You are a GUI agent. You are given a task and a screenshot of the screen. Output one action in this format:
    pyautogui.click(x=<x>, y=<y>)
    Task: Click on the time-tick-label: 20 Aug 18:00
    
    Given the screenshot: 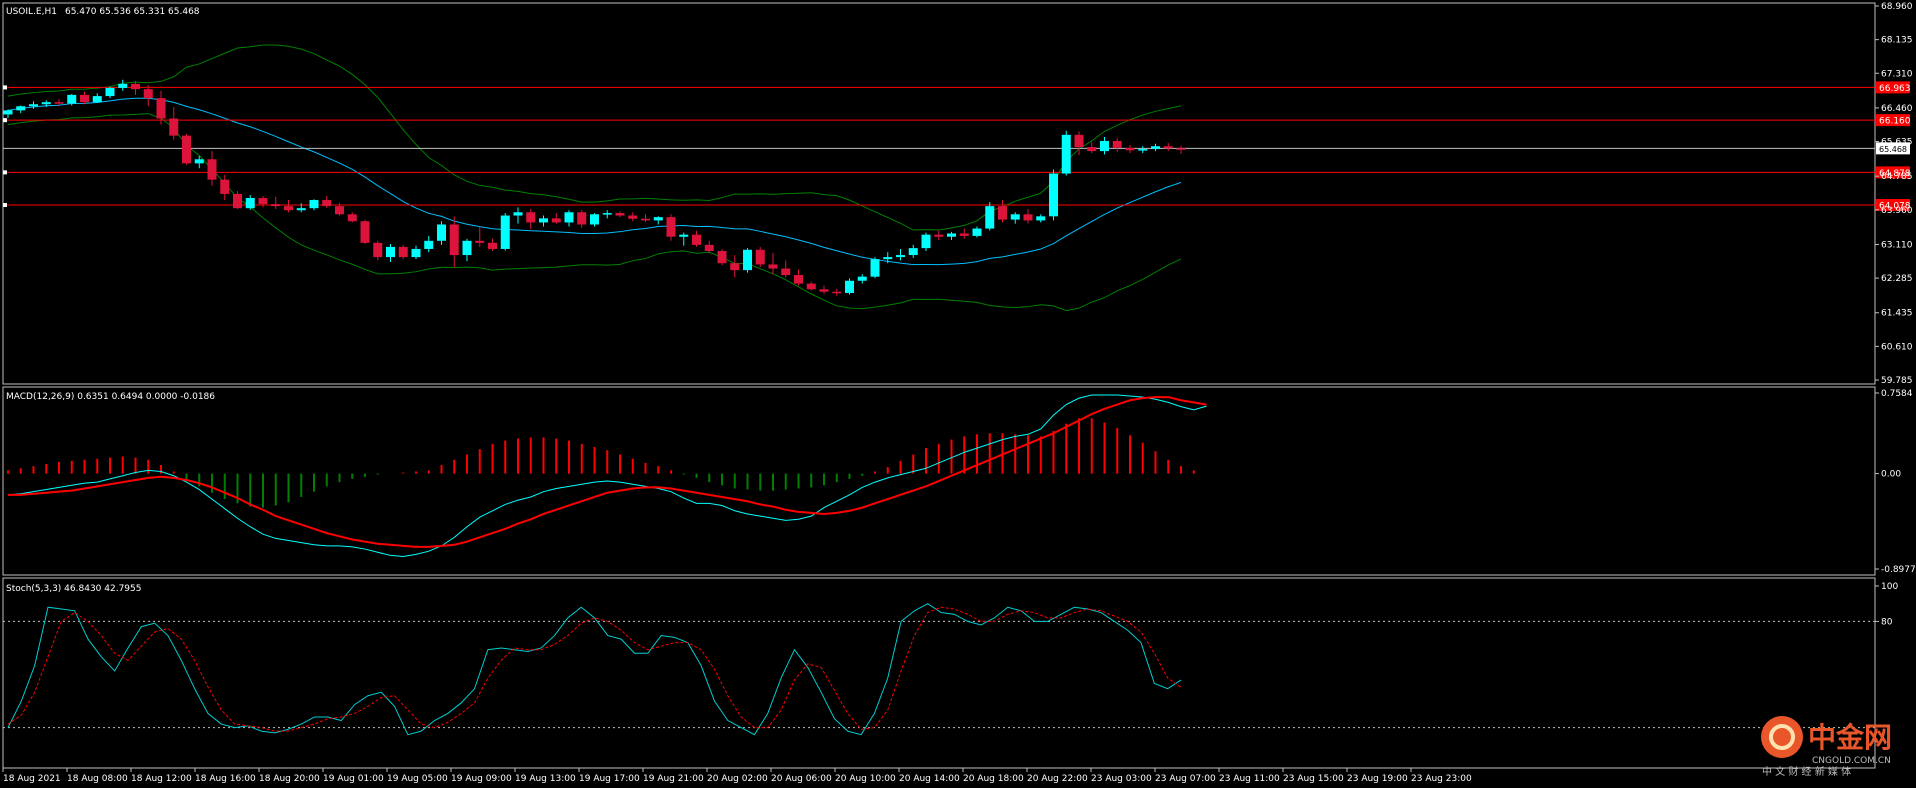 What is the action you would take?
    pyautogui.click(x=993, y=779)
    